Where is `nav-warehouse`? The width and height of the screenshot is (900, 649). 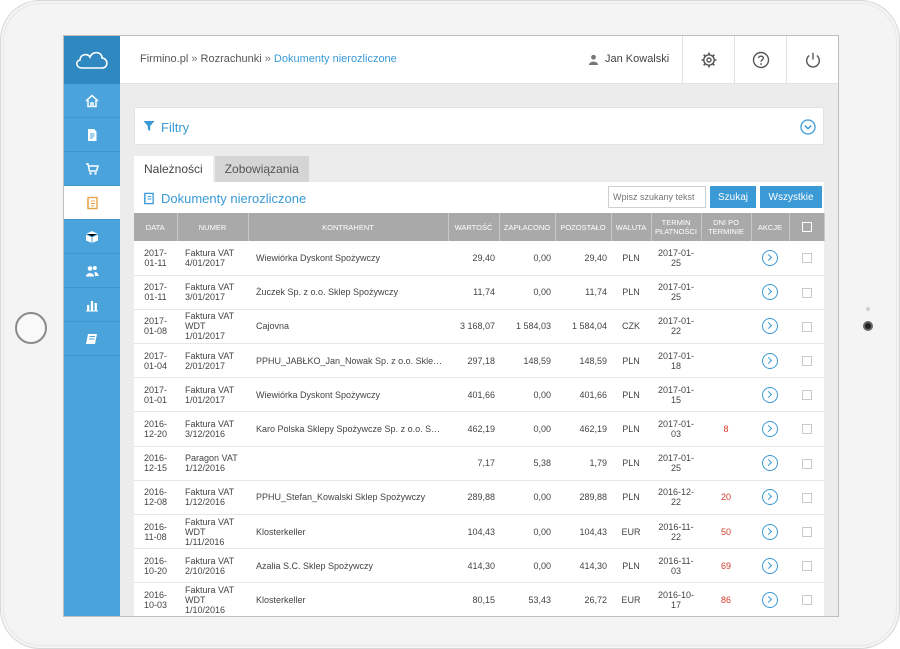
nav-warehouse is located at coordinates (92, 237).